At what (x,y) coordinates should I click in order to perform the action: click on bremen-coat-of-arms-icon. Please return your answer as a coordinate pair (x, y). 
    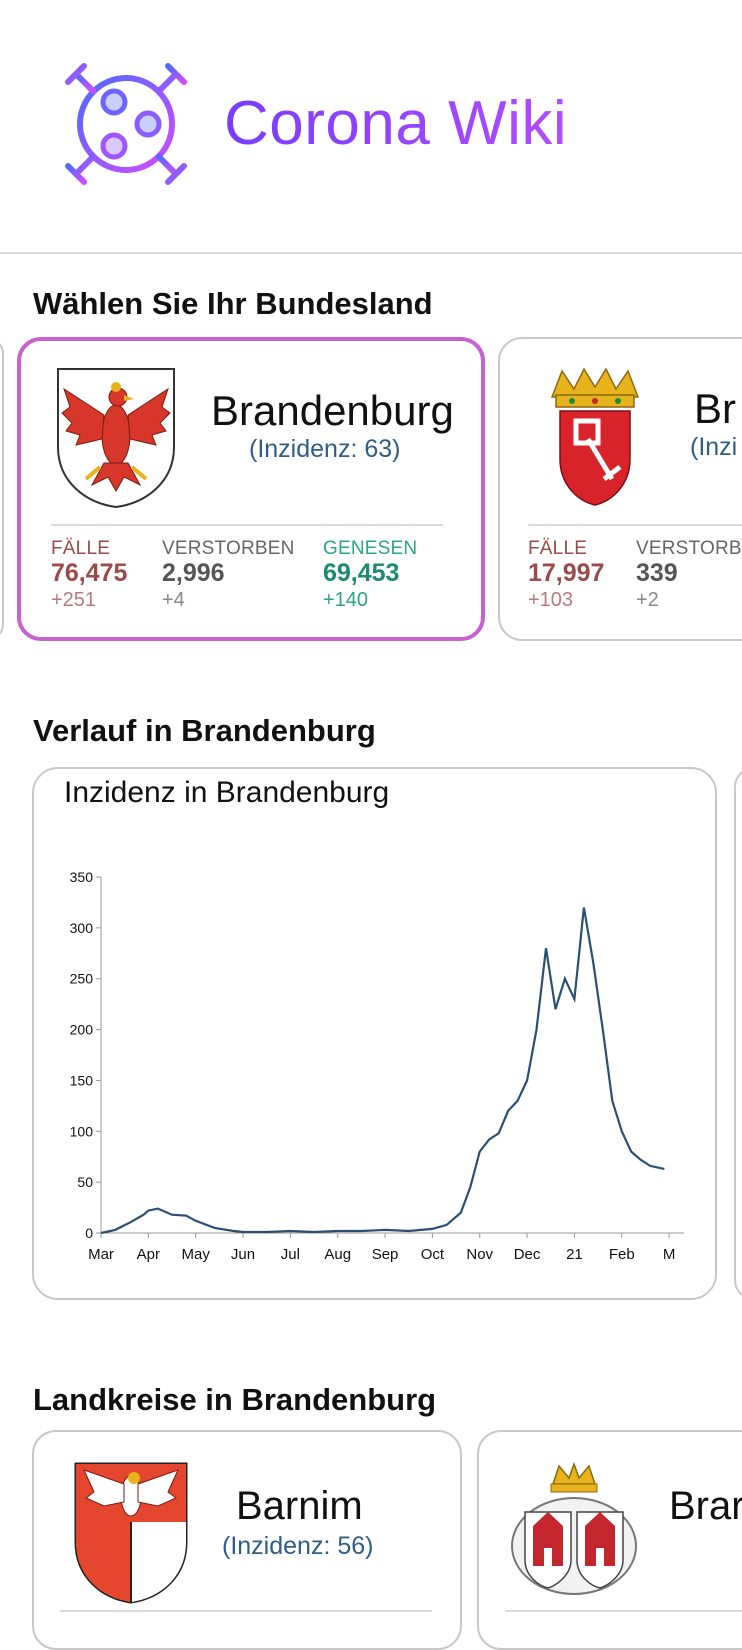
    Looking at the image, I should click on (595, 436).